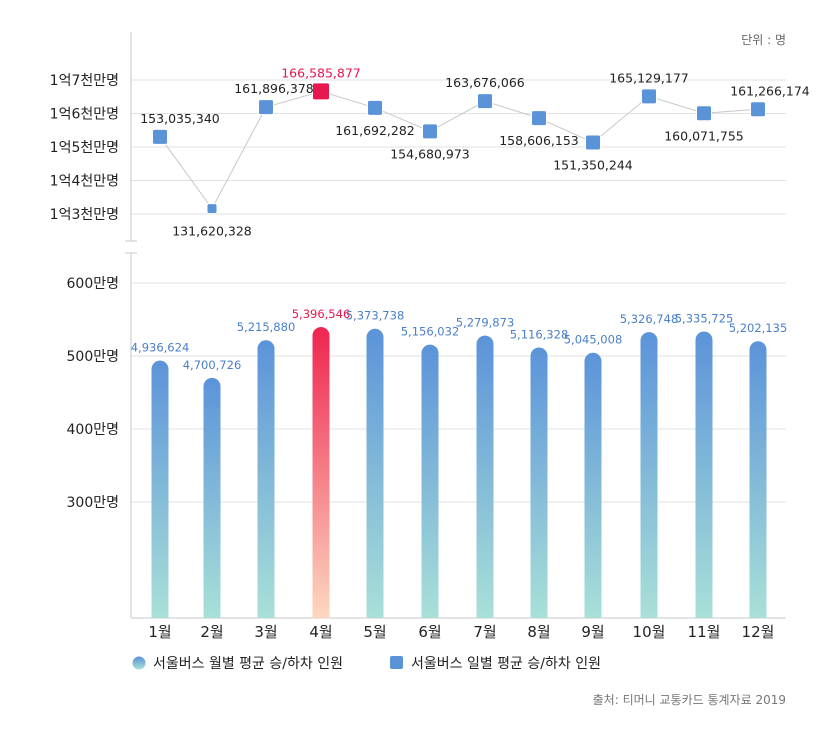  Describe the element at coordinates (689, 700) in the screenshot. I see `source-note: 출처: 티머니 교통카드 통계자료 2019` at that location.